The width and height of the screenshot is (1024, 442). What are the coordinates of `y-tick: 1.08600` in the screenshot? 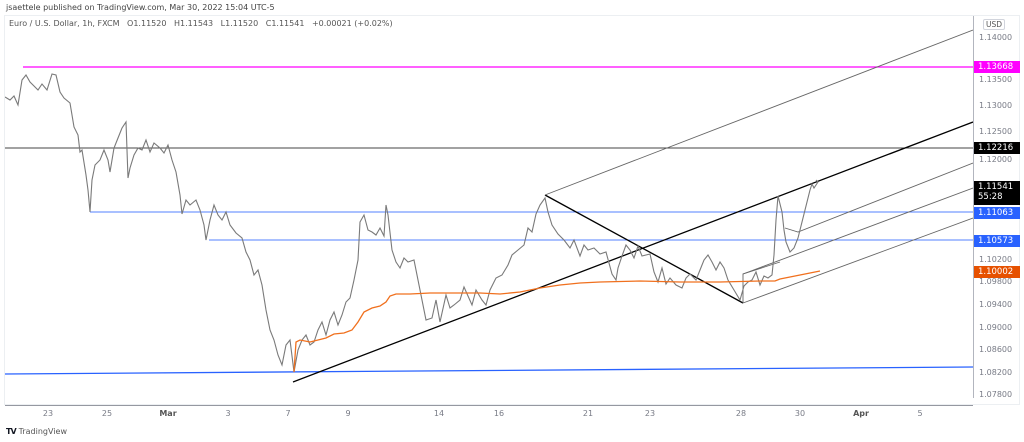 It's located at (996, 349).